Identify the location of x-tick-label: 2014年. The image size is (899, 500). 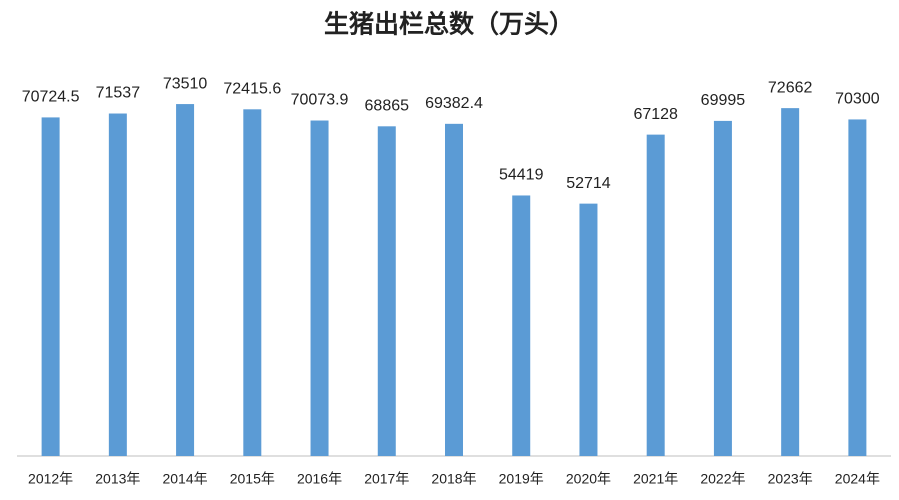
(184, 479).